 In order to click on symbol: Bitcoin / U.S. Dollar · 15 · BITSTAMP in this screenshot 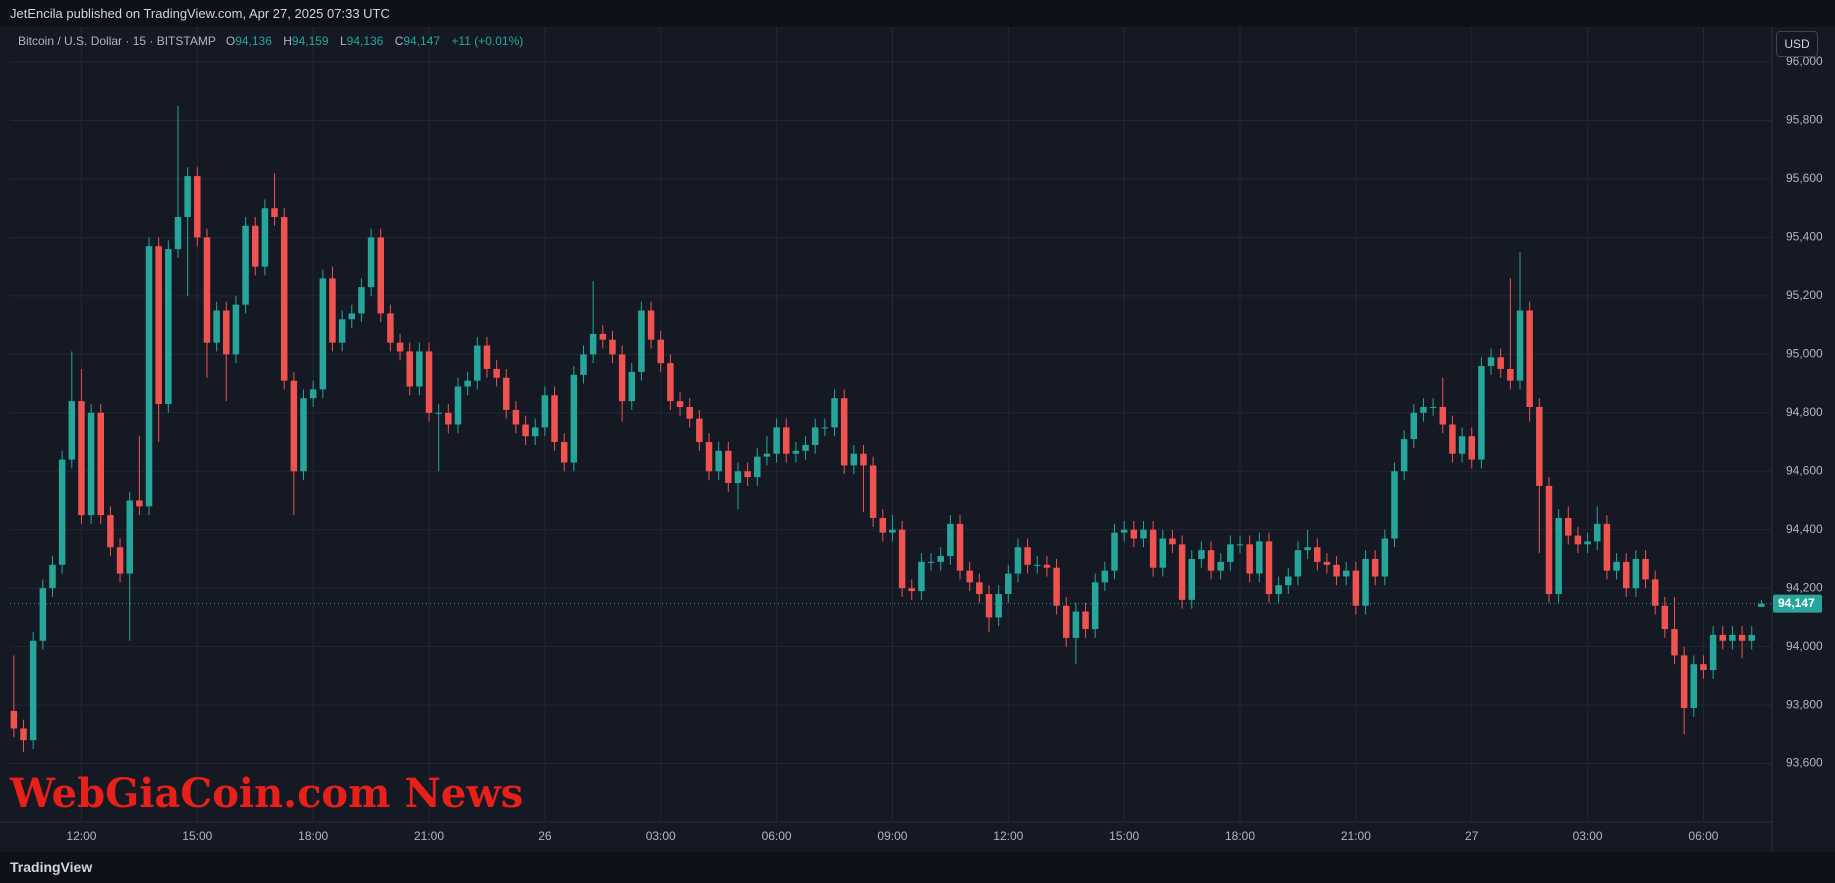, I will do `click(117, 41)`.